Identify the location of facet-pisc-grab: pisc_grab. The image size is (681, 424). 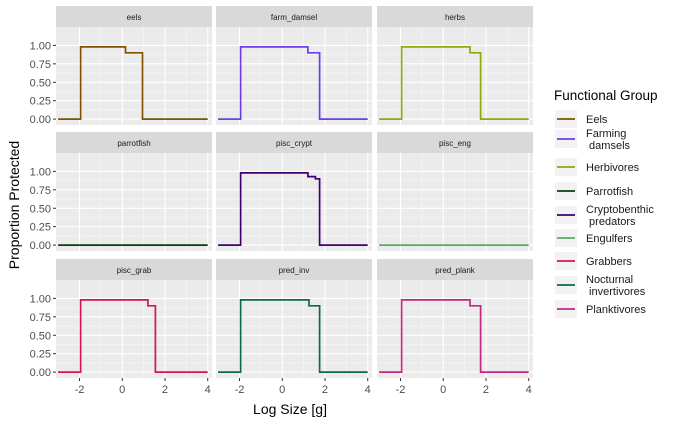
(134, 318).